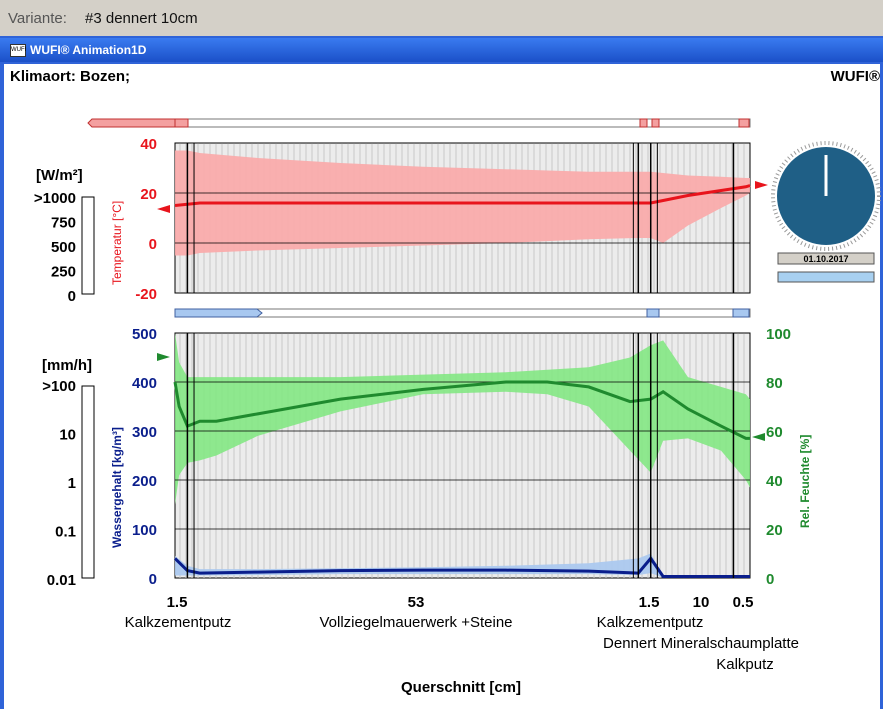  Describe the element at coordinates (148, 194) in the screenshot. I see `temperature-tick-label: 20` at that location.